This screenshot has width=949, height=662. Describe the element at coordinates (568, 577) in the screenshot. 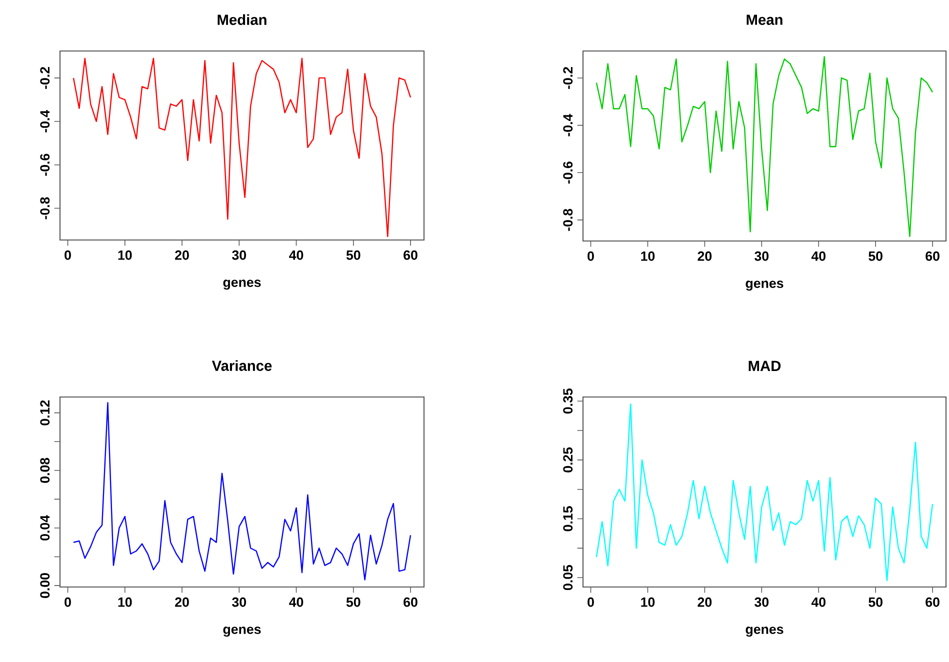

I see `y-tick-label: 0.05` at that location.